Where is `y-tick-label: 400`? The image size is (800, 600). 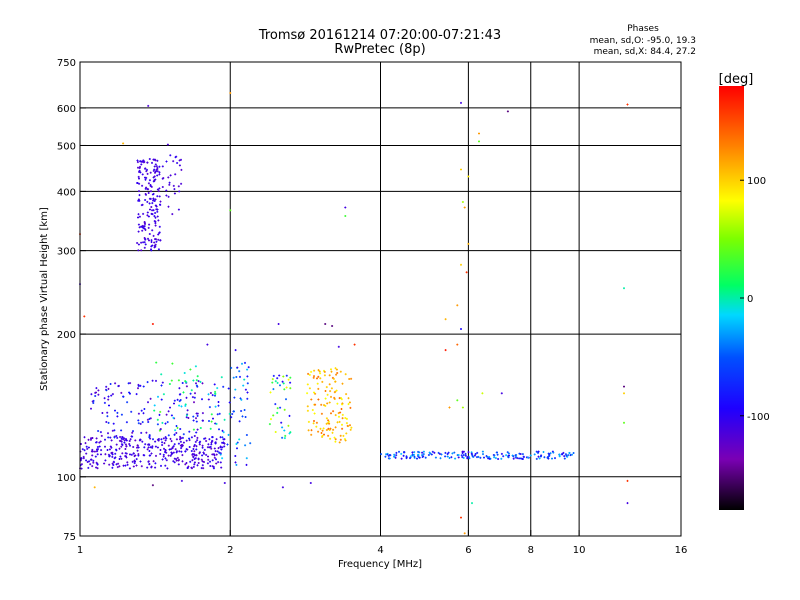
y-tick-label: 400 is located at coordinates (66, 192).